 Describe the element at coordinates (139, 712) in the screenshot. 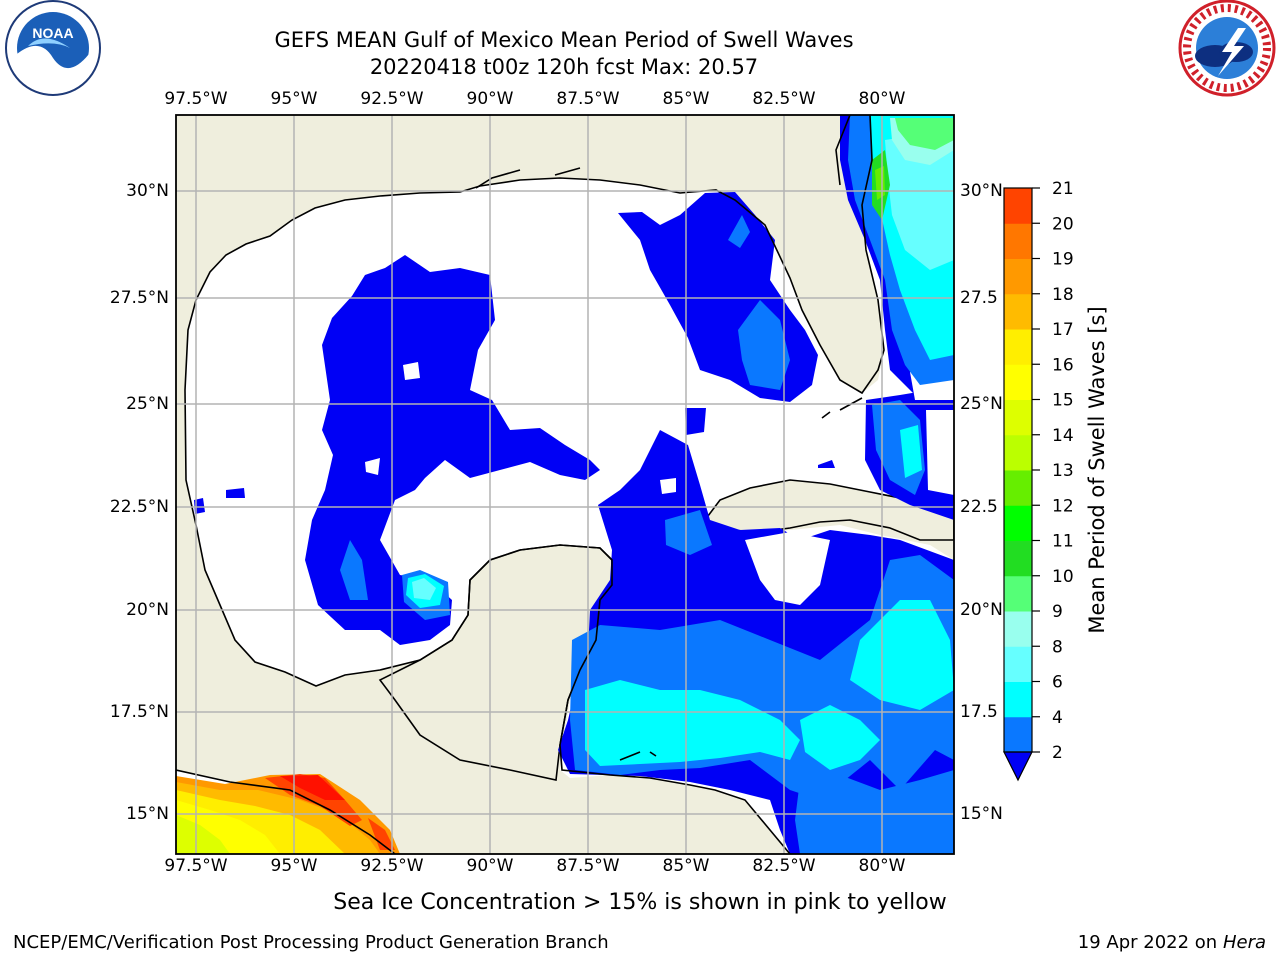

I see `lat-label-left: 17.5°N` at that location.